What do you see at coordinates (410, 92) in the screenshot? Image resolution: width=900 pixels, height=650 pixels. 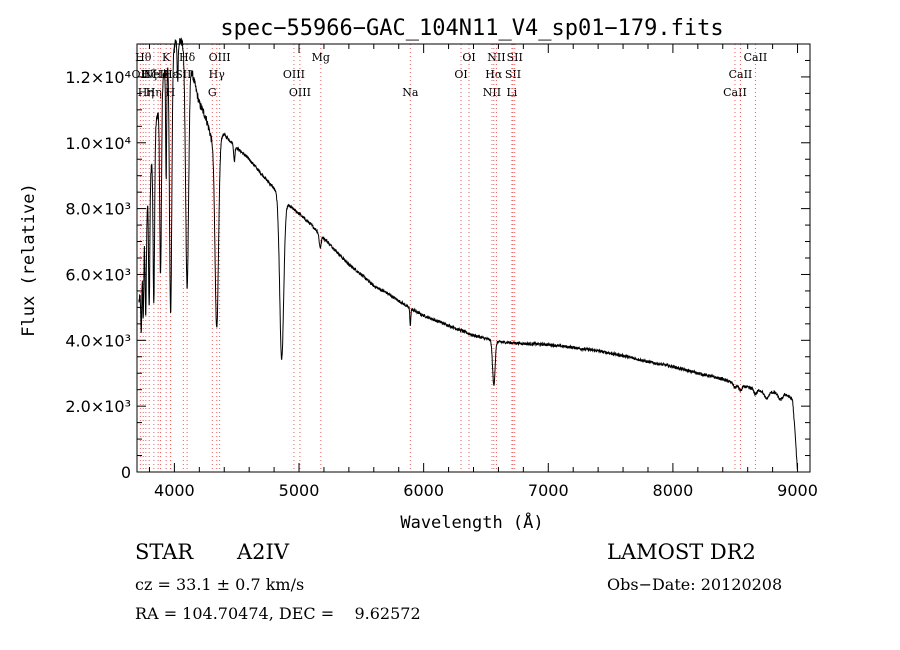 I see `marker-label: Na` at bounding box center [410, 92].